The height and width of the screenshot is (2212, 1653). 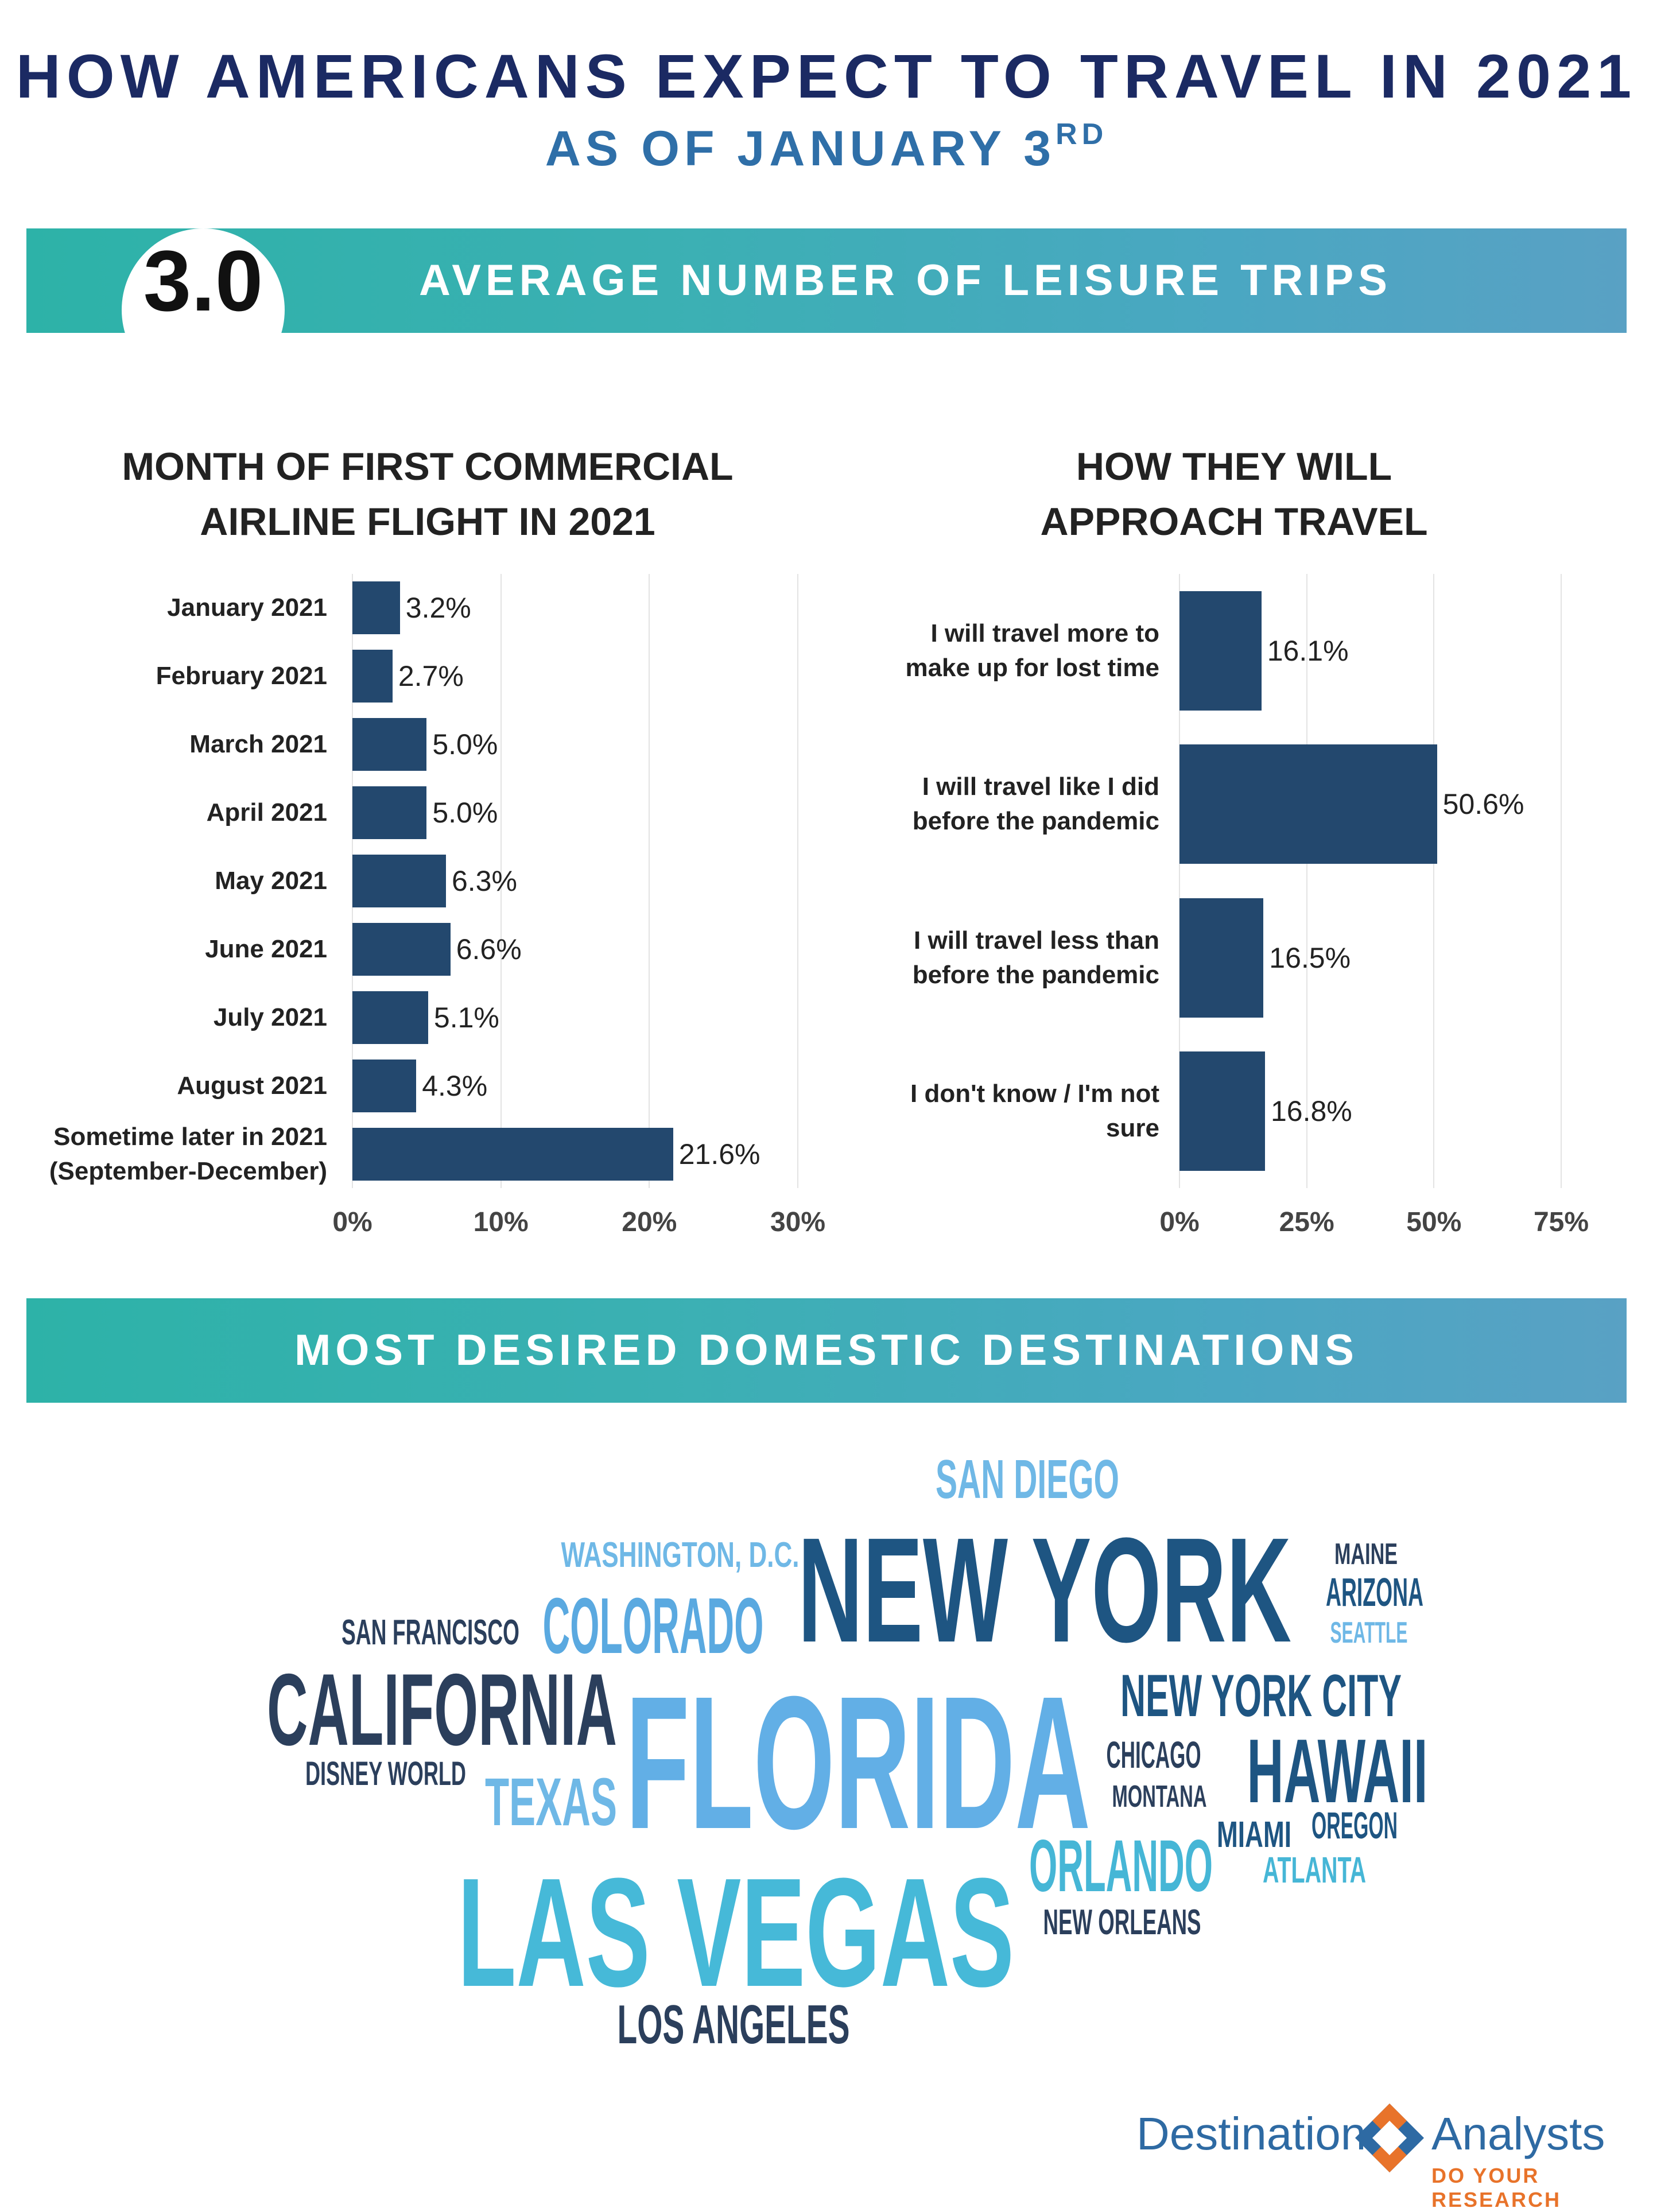 What do you see at coordinates (203, 280) in the screenshot?
I see `stat-value: 3.0` at bounding box center [203, 280].